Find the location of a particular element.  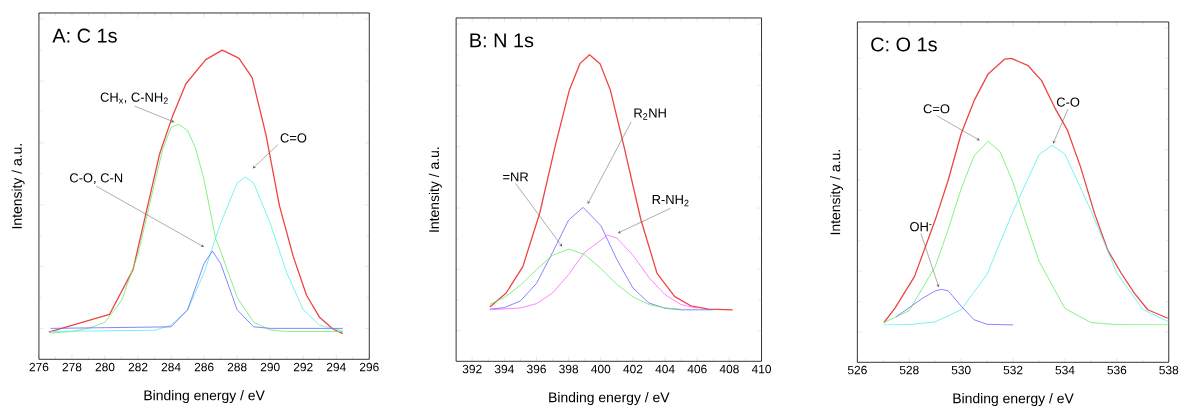

x-tick-label: 530 is located at coordinates (961, 370).